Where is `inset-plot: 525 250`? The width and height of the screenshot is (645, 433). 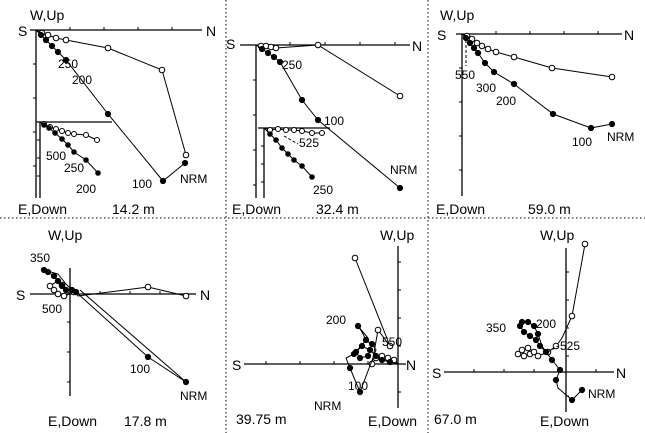 inset-plot: 525 250 is located at coordinates (295, 162).